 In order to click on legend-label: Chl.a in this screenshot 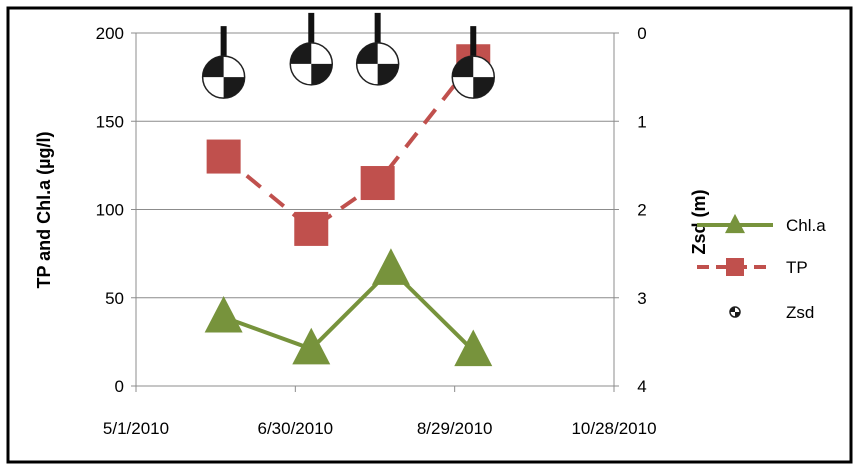, I will do `click(806, 225)`.